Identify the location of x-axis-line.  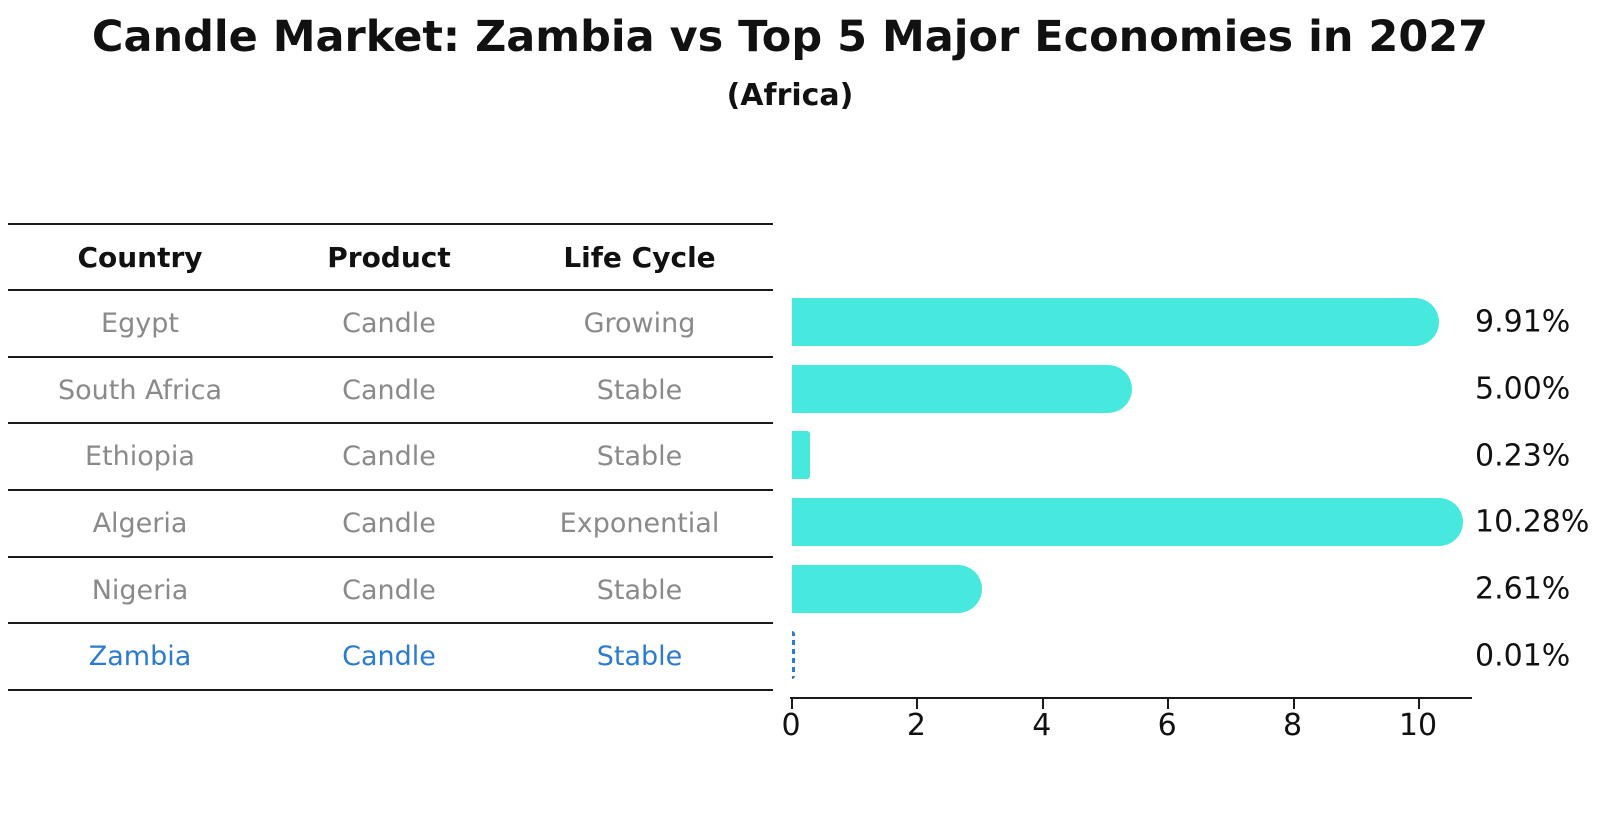
(1131, 698).